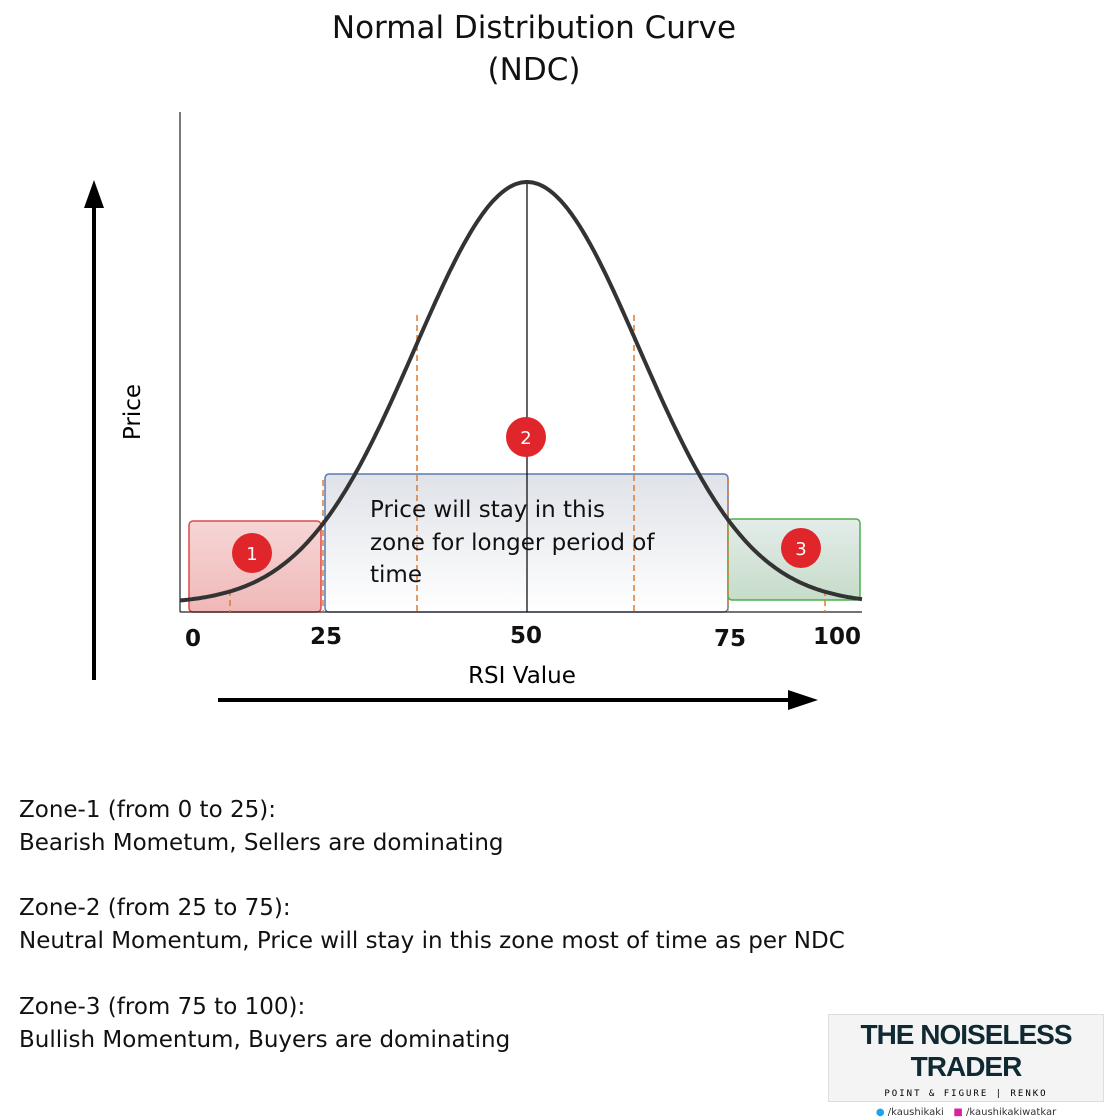 The height and width of the screenshot is (1118, 1108). I want to click on note-heading: Zone-1 (from 0 to 25):, so click(147, 810).